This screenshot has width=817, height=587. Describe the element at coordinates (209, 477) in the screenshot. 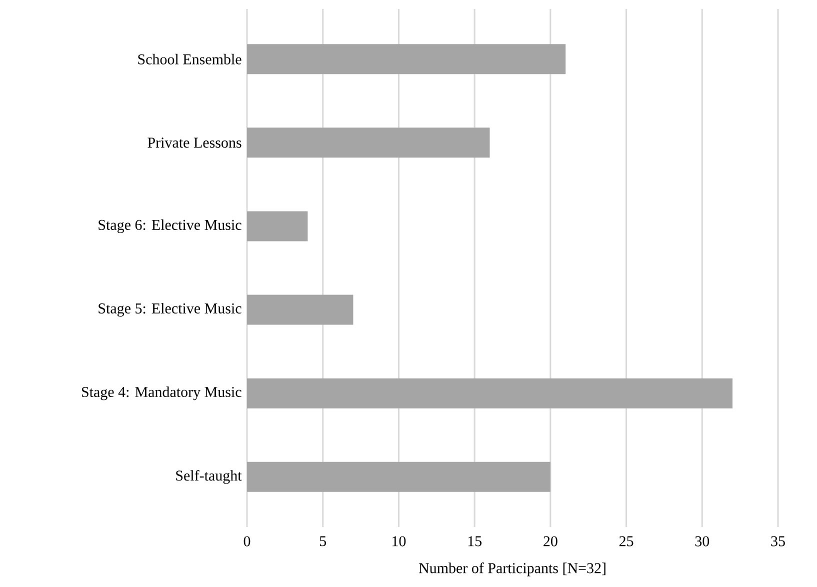

I see `y-tick-label: Self-taught` at that location.